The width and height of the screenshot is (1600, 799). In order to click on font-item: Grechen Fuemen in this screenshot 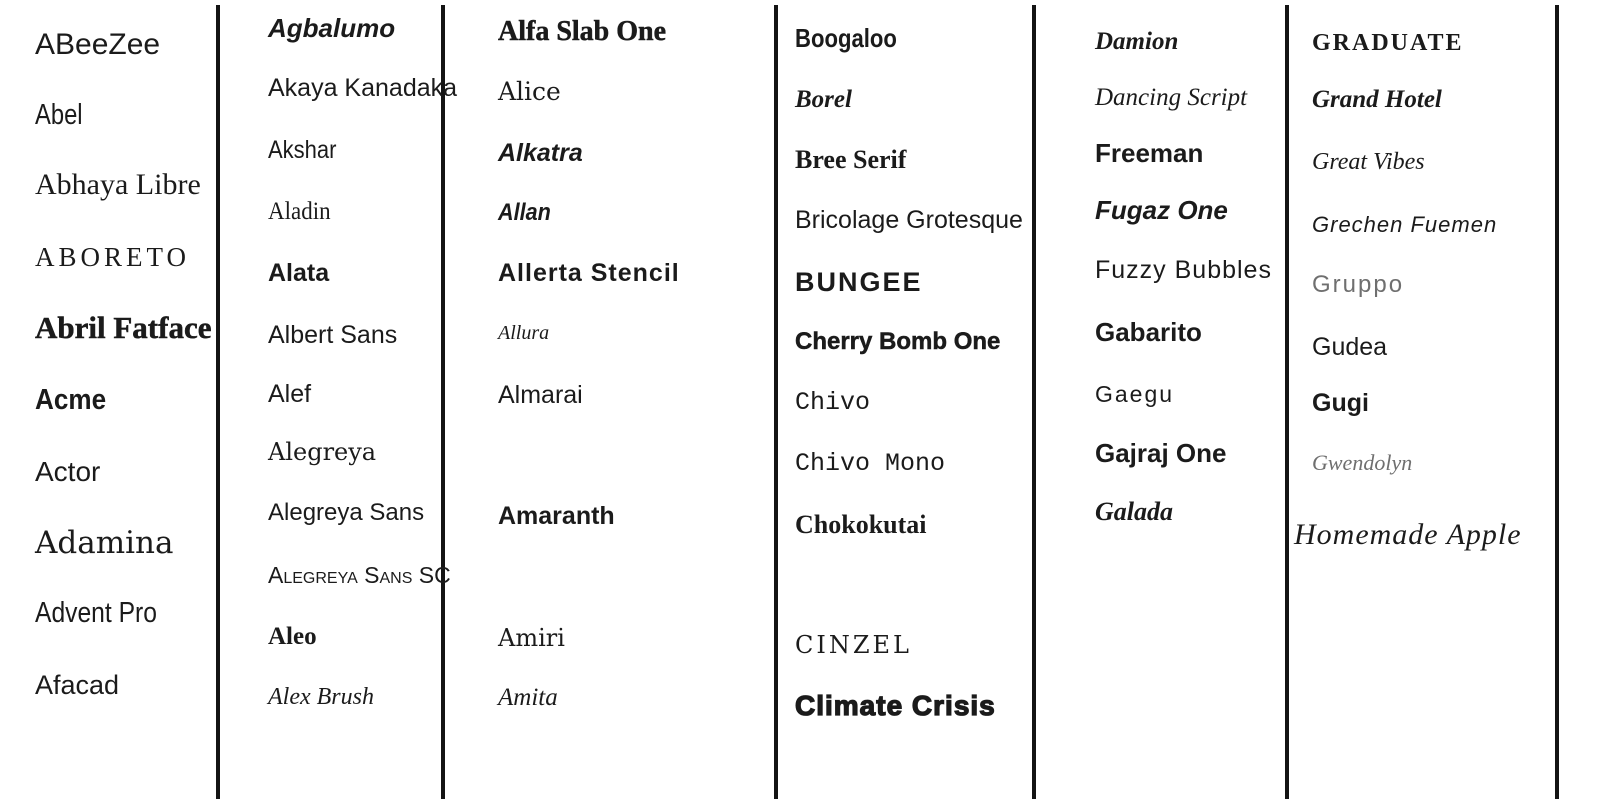, I will do `click(1405, 224)`.